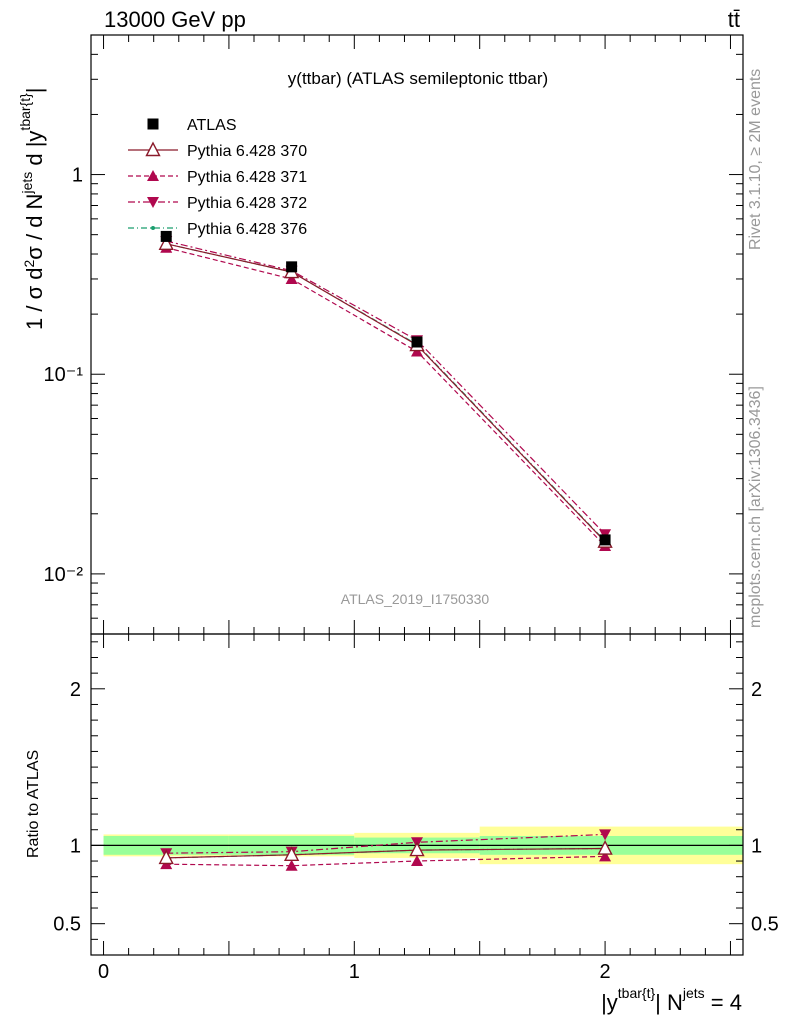  I want to click on plot-title: y(ttbar) (ATLAS semileptonic ttbar), so click(418, 78).